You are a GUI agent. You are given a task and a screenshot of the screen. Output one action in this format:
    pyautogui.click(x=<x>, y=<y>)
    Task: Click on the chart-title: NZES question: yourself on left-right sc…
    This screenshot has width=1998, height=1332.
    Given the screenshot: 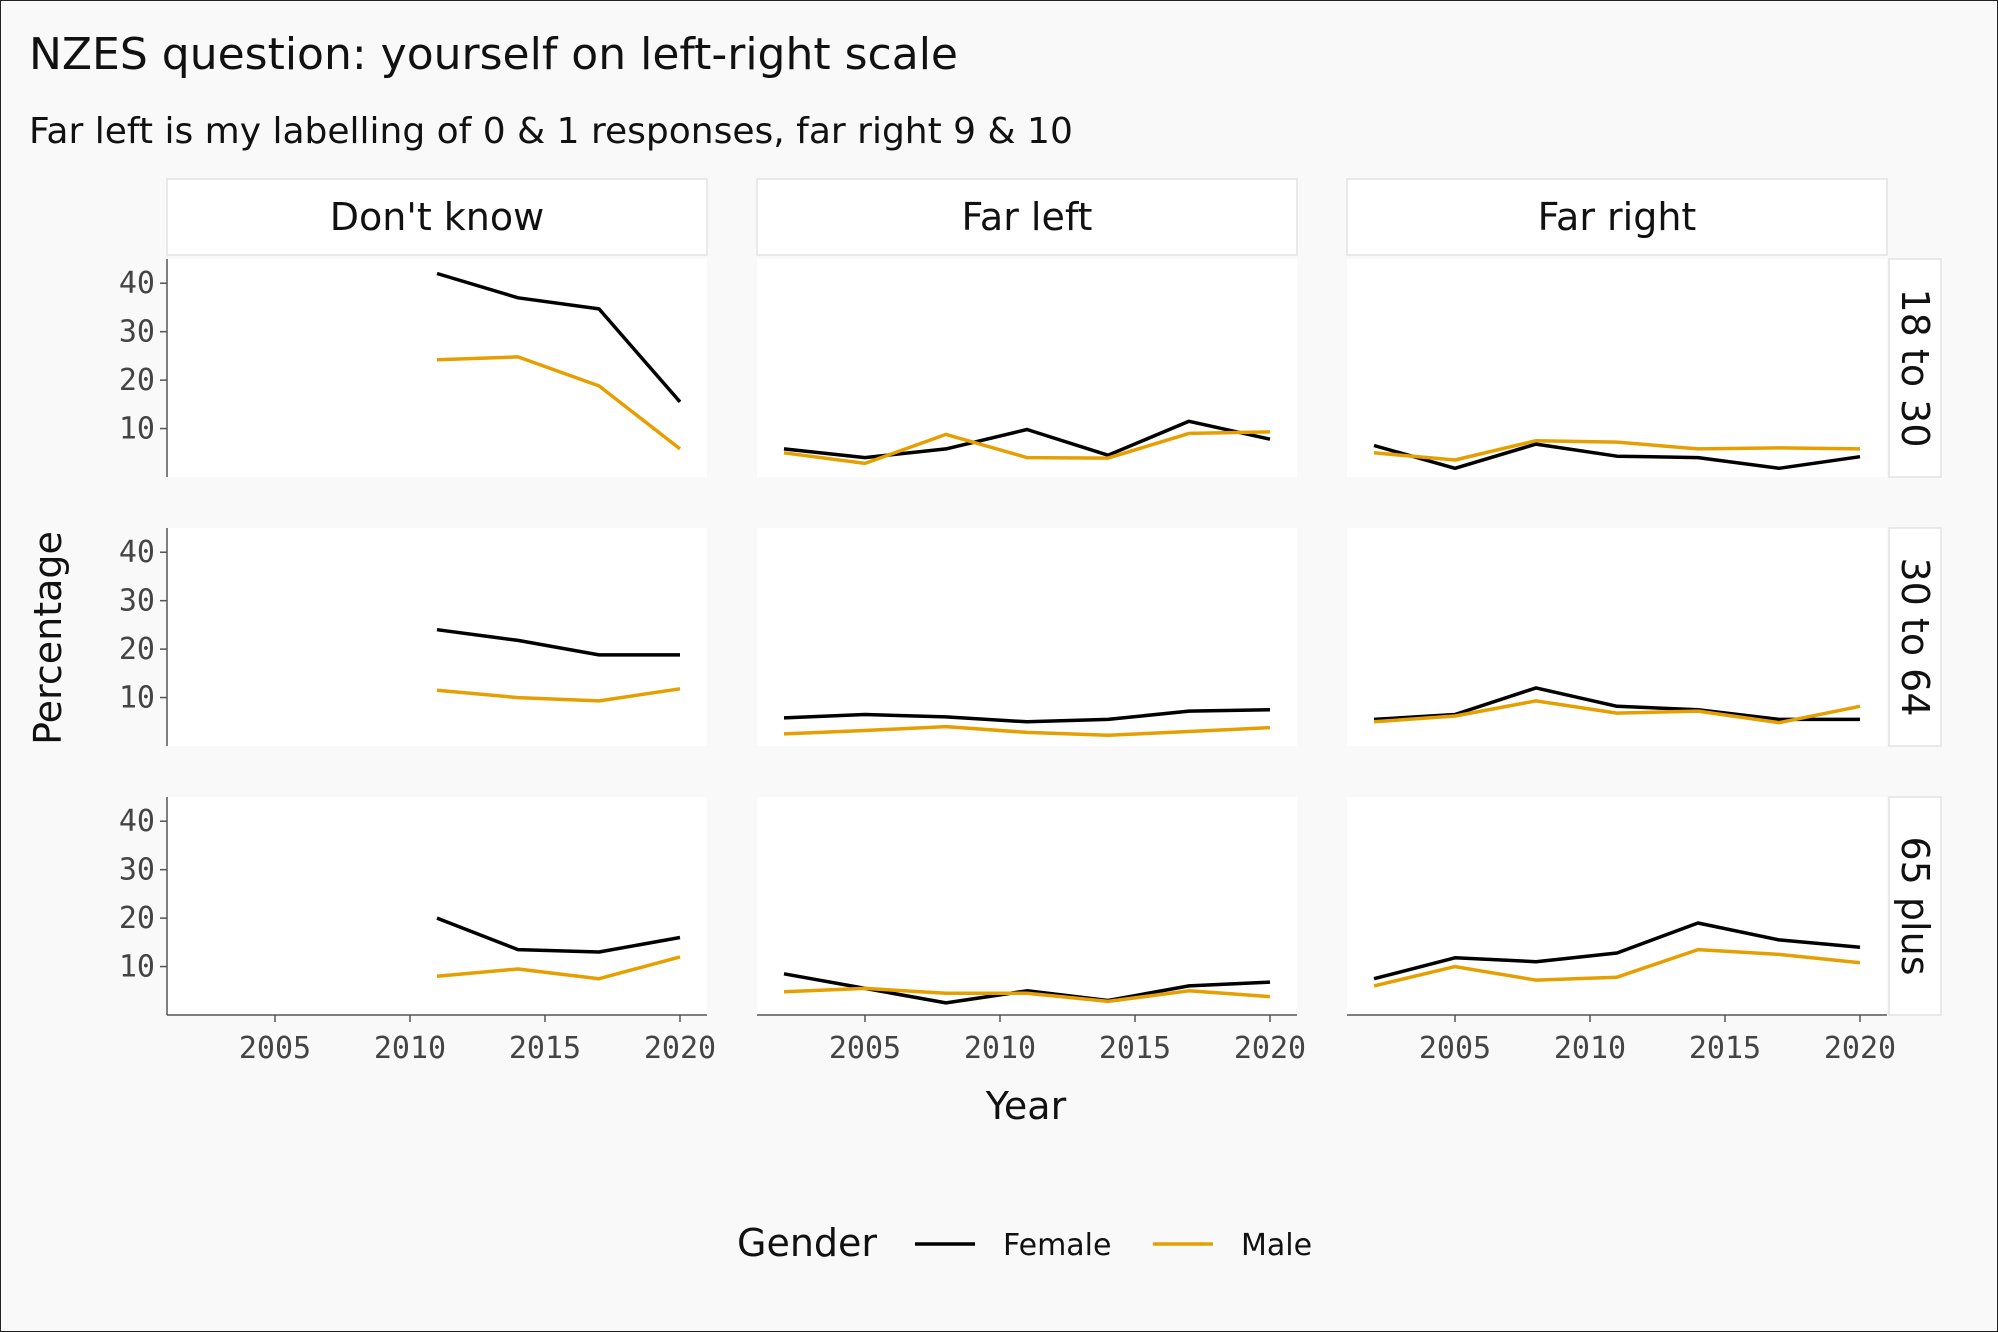 What is the action you would take?
    pyautogui.click(x=493, y=54)
    